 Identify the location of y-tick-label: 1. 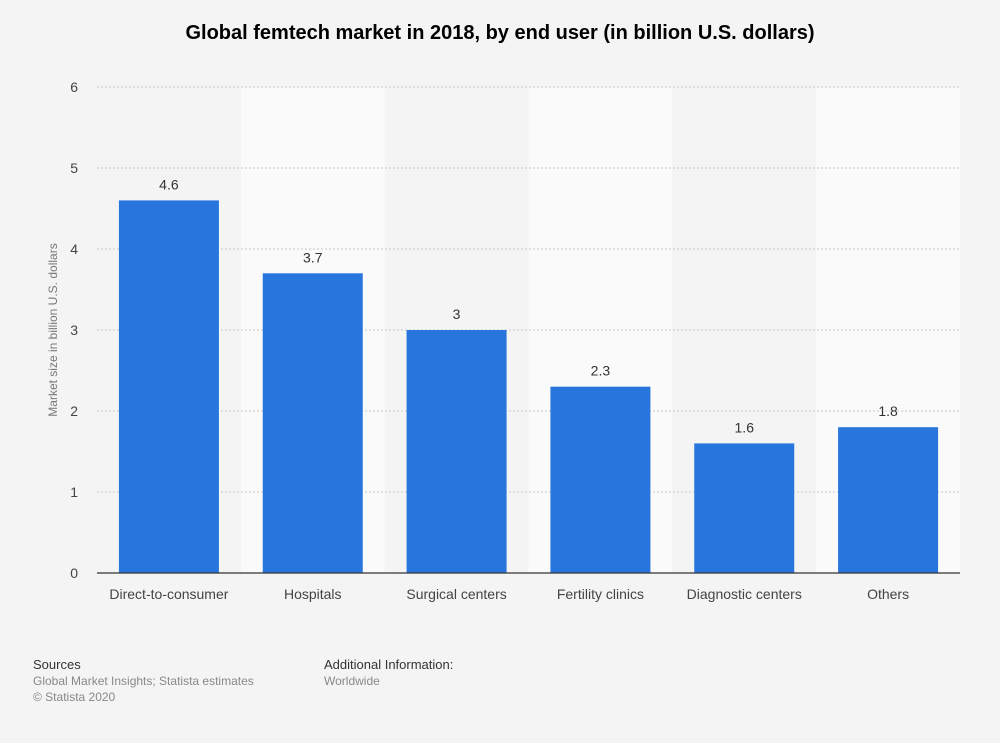
(74, 492).